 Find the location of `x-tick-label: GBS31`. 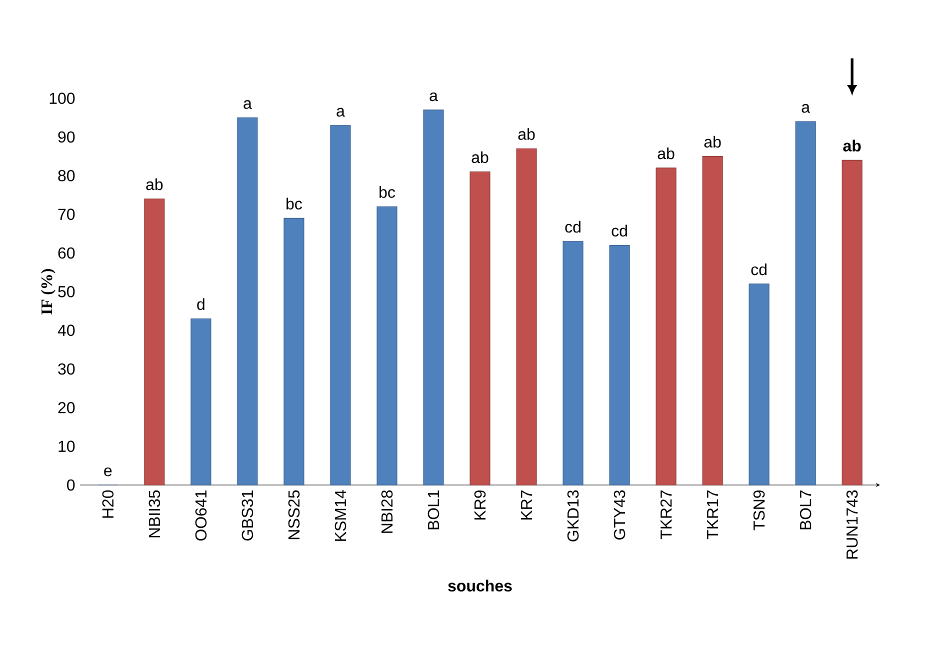

x-tick-label: GBS31 is located at coordinates (248, 515).